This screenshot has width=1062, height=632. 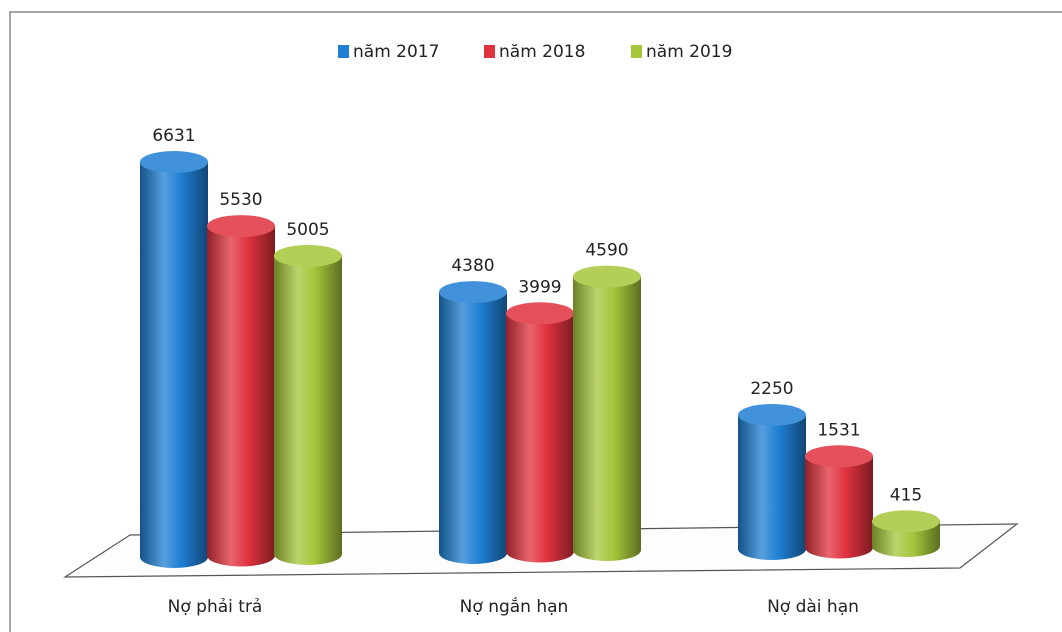 What do you see at coordinates (606, 251) in the screenshot?
I see `data-label: 4590` at bounding box center [606, 251].